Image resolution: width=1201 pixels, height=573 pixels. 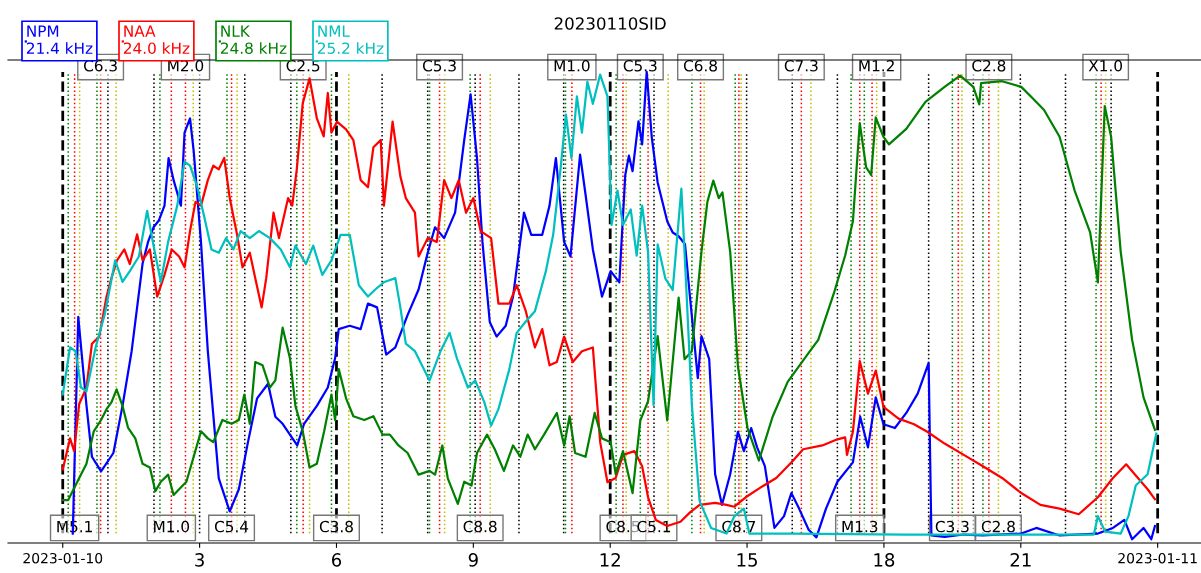 I want to click on chart-title: 20230110SID, so click(x=610, y=23).